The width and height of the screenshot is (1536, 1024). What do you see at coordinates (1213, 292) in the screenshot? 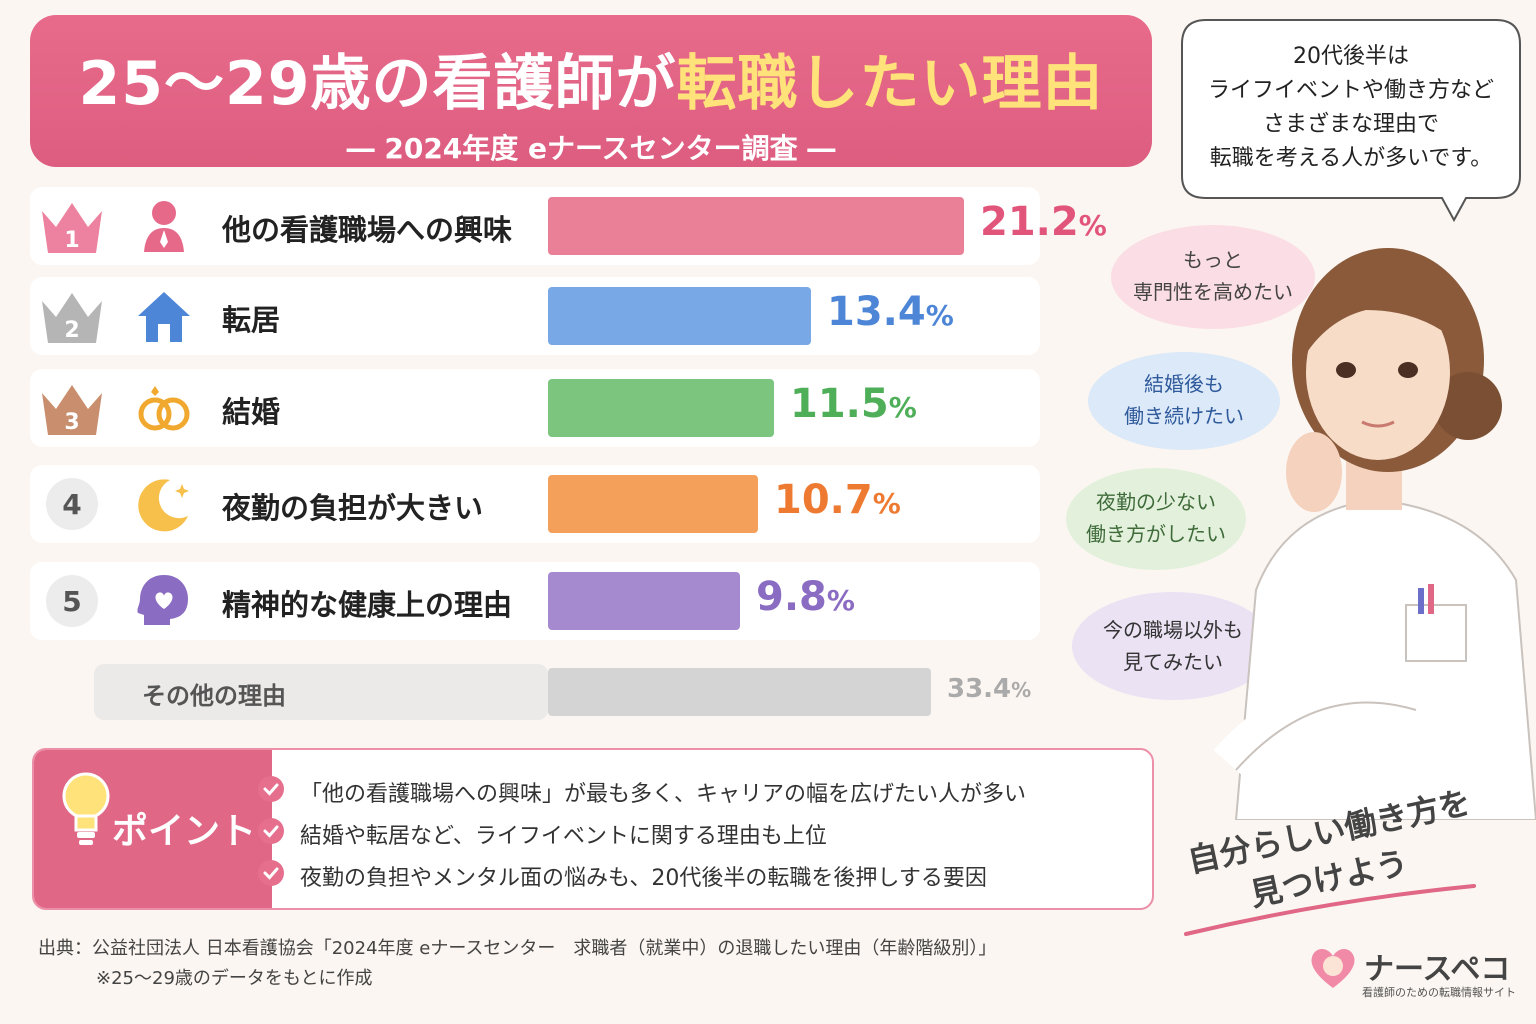
I see `thought-1-line-2: 専門性を高めたい` at bounding box center [1213, 292].